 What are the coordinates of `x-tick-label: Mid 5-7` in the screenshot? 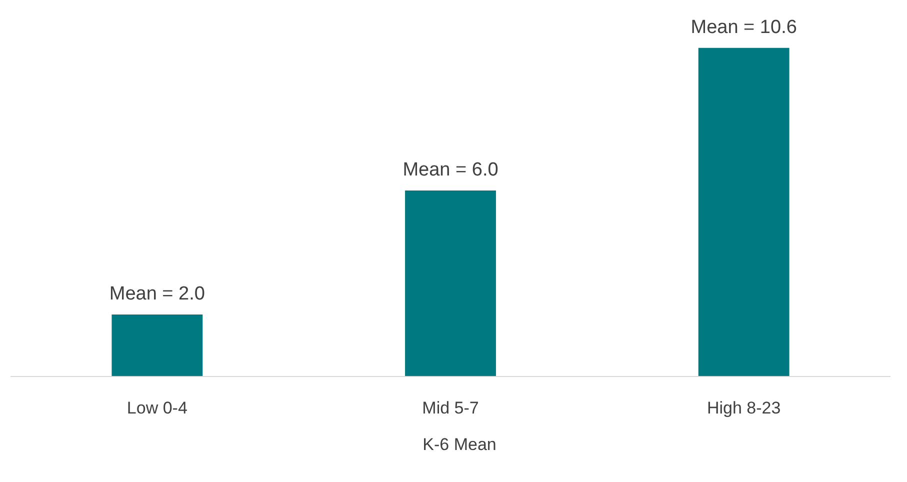 It's located at (450, 408).